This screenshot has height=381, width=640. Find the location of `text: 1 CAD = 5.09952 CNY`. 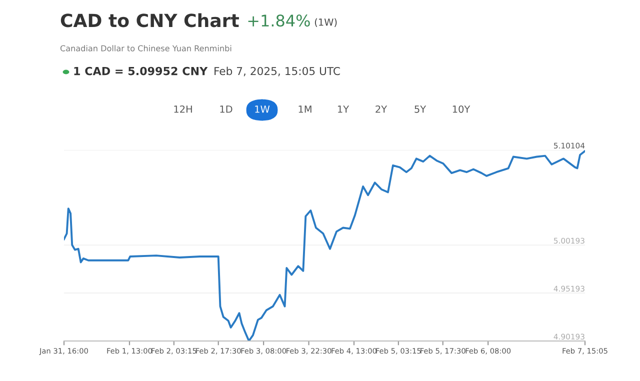

text: 1 CAD = 5.09952 CNY is located at coordinates (141, 71).